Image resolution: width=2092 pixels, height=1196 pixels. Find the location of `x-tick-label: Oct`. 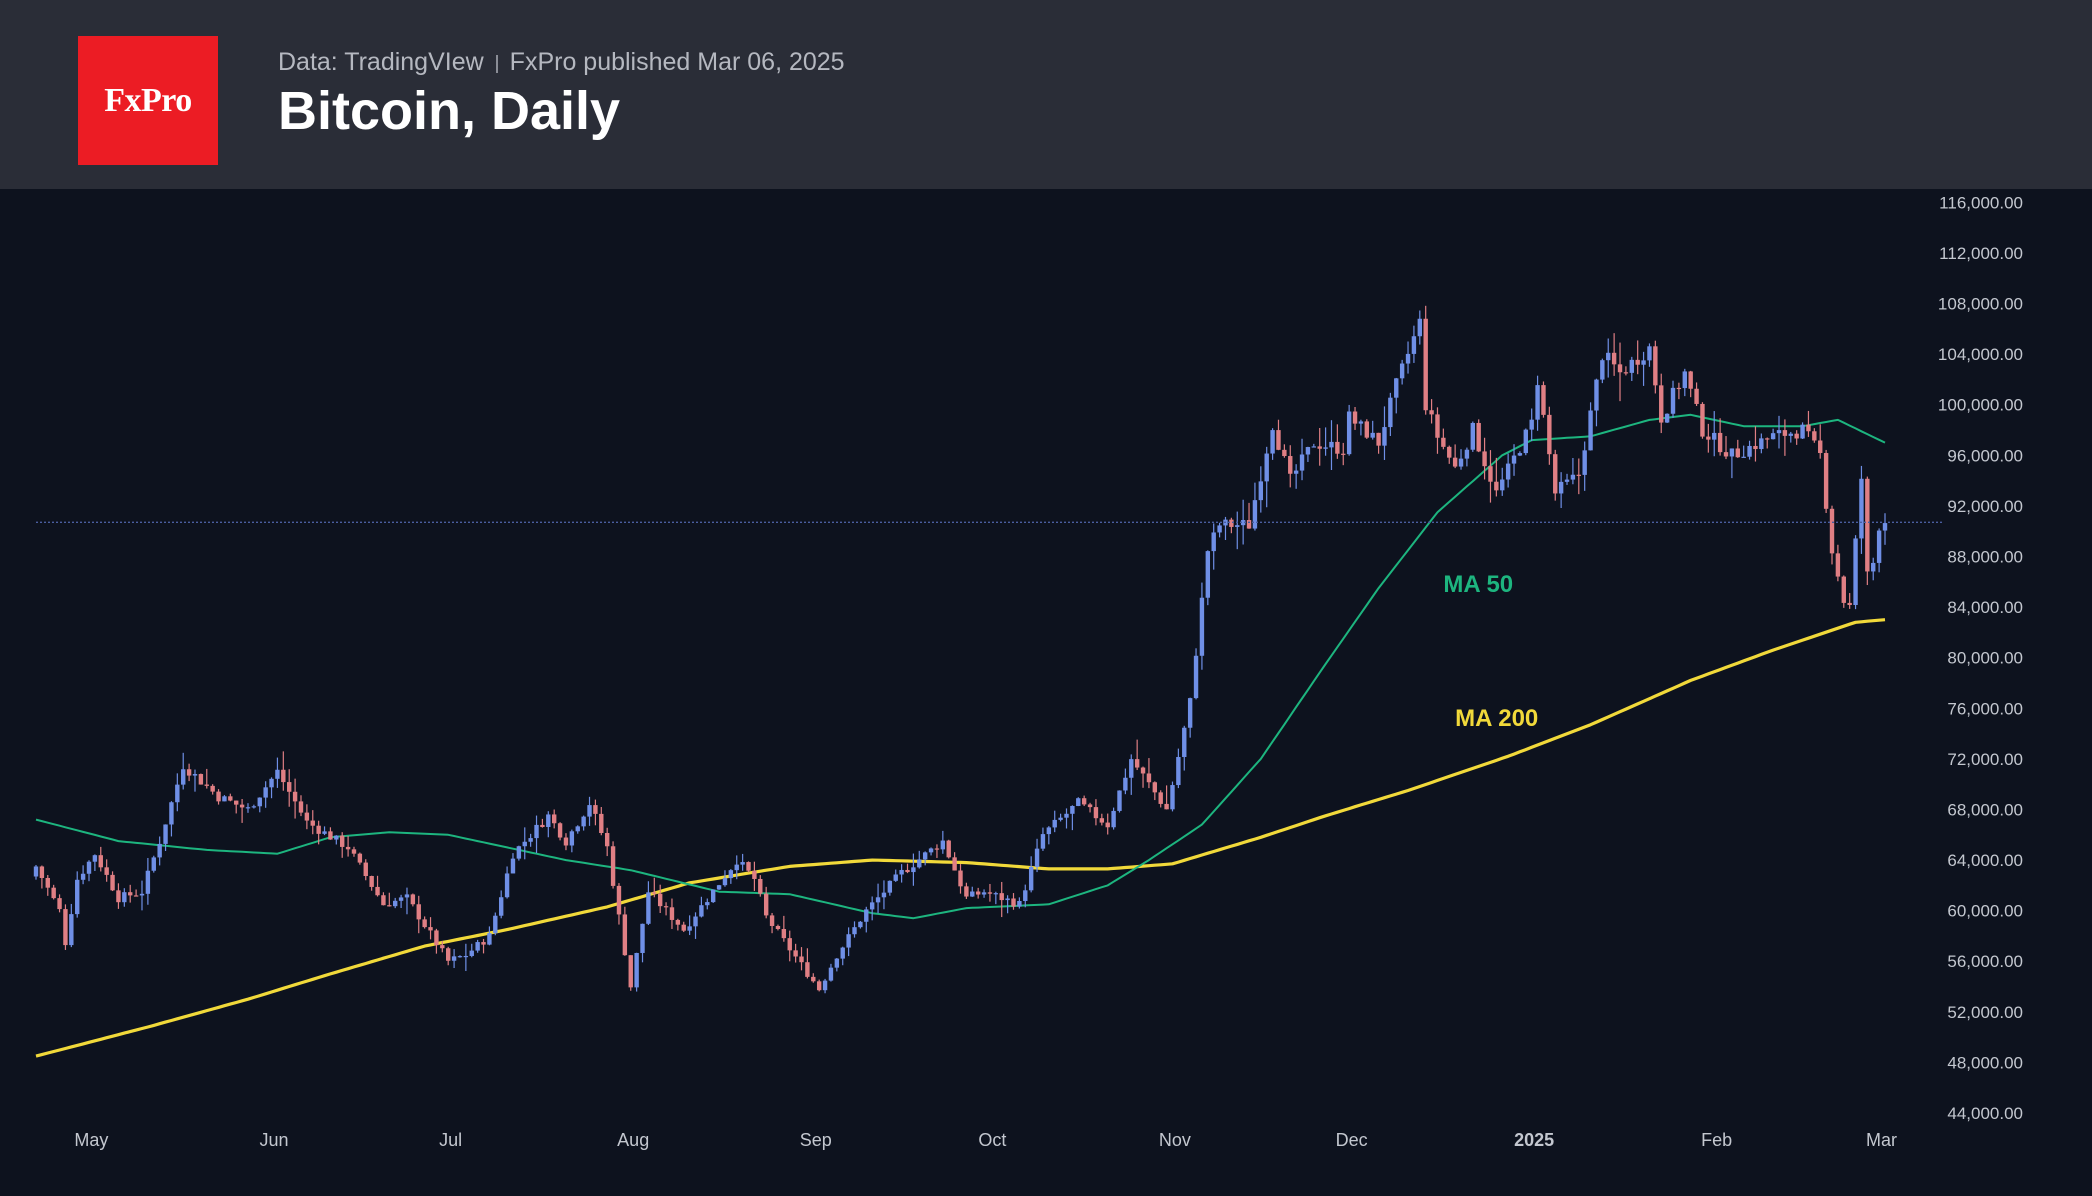

x-tick-label: Oct is located at coordinates (992, 1140).